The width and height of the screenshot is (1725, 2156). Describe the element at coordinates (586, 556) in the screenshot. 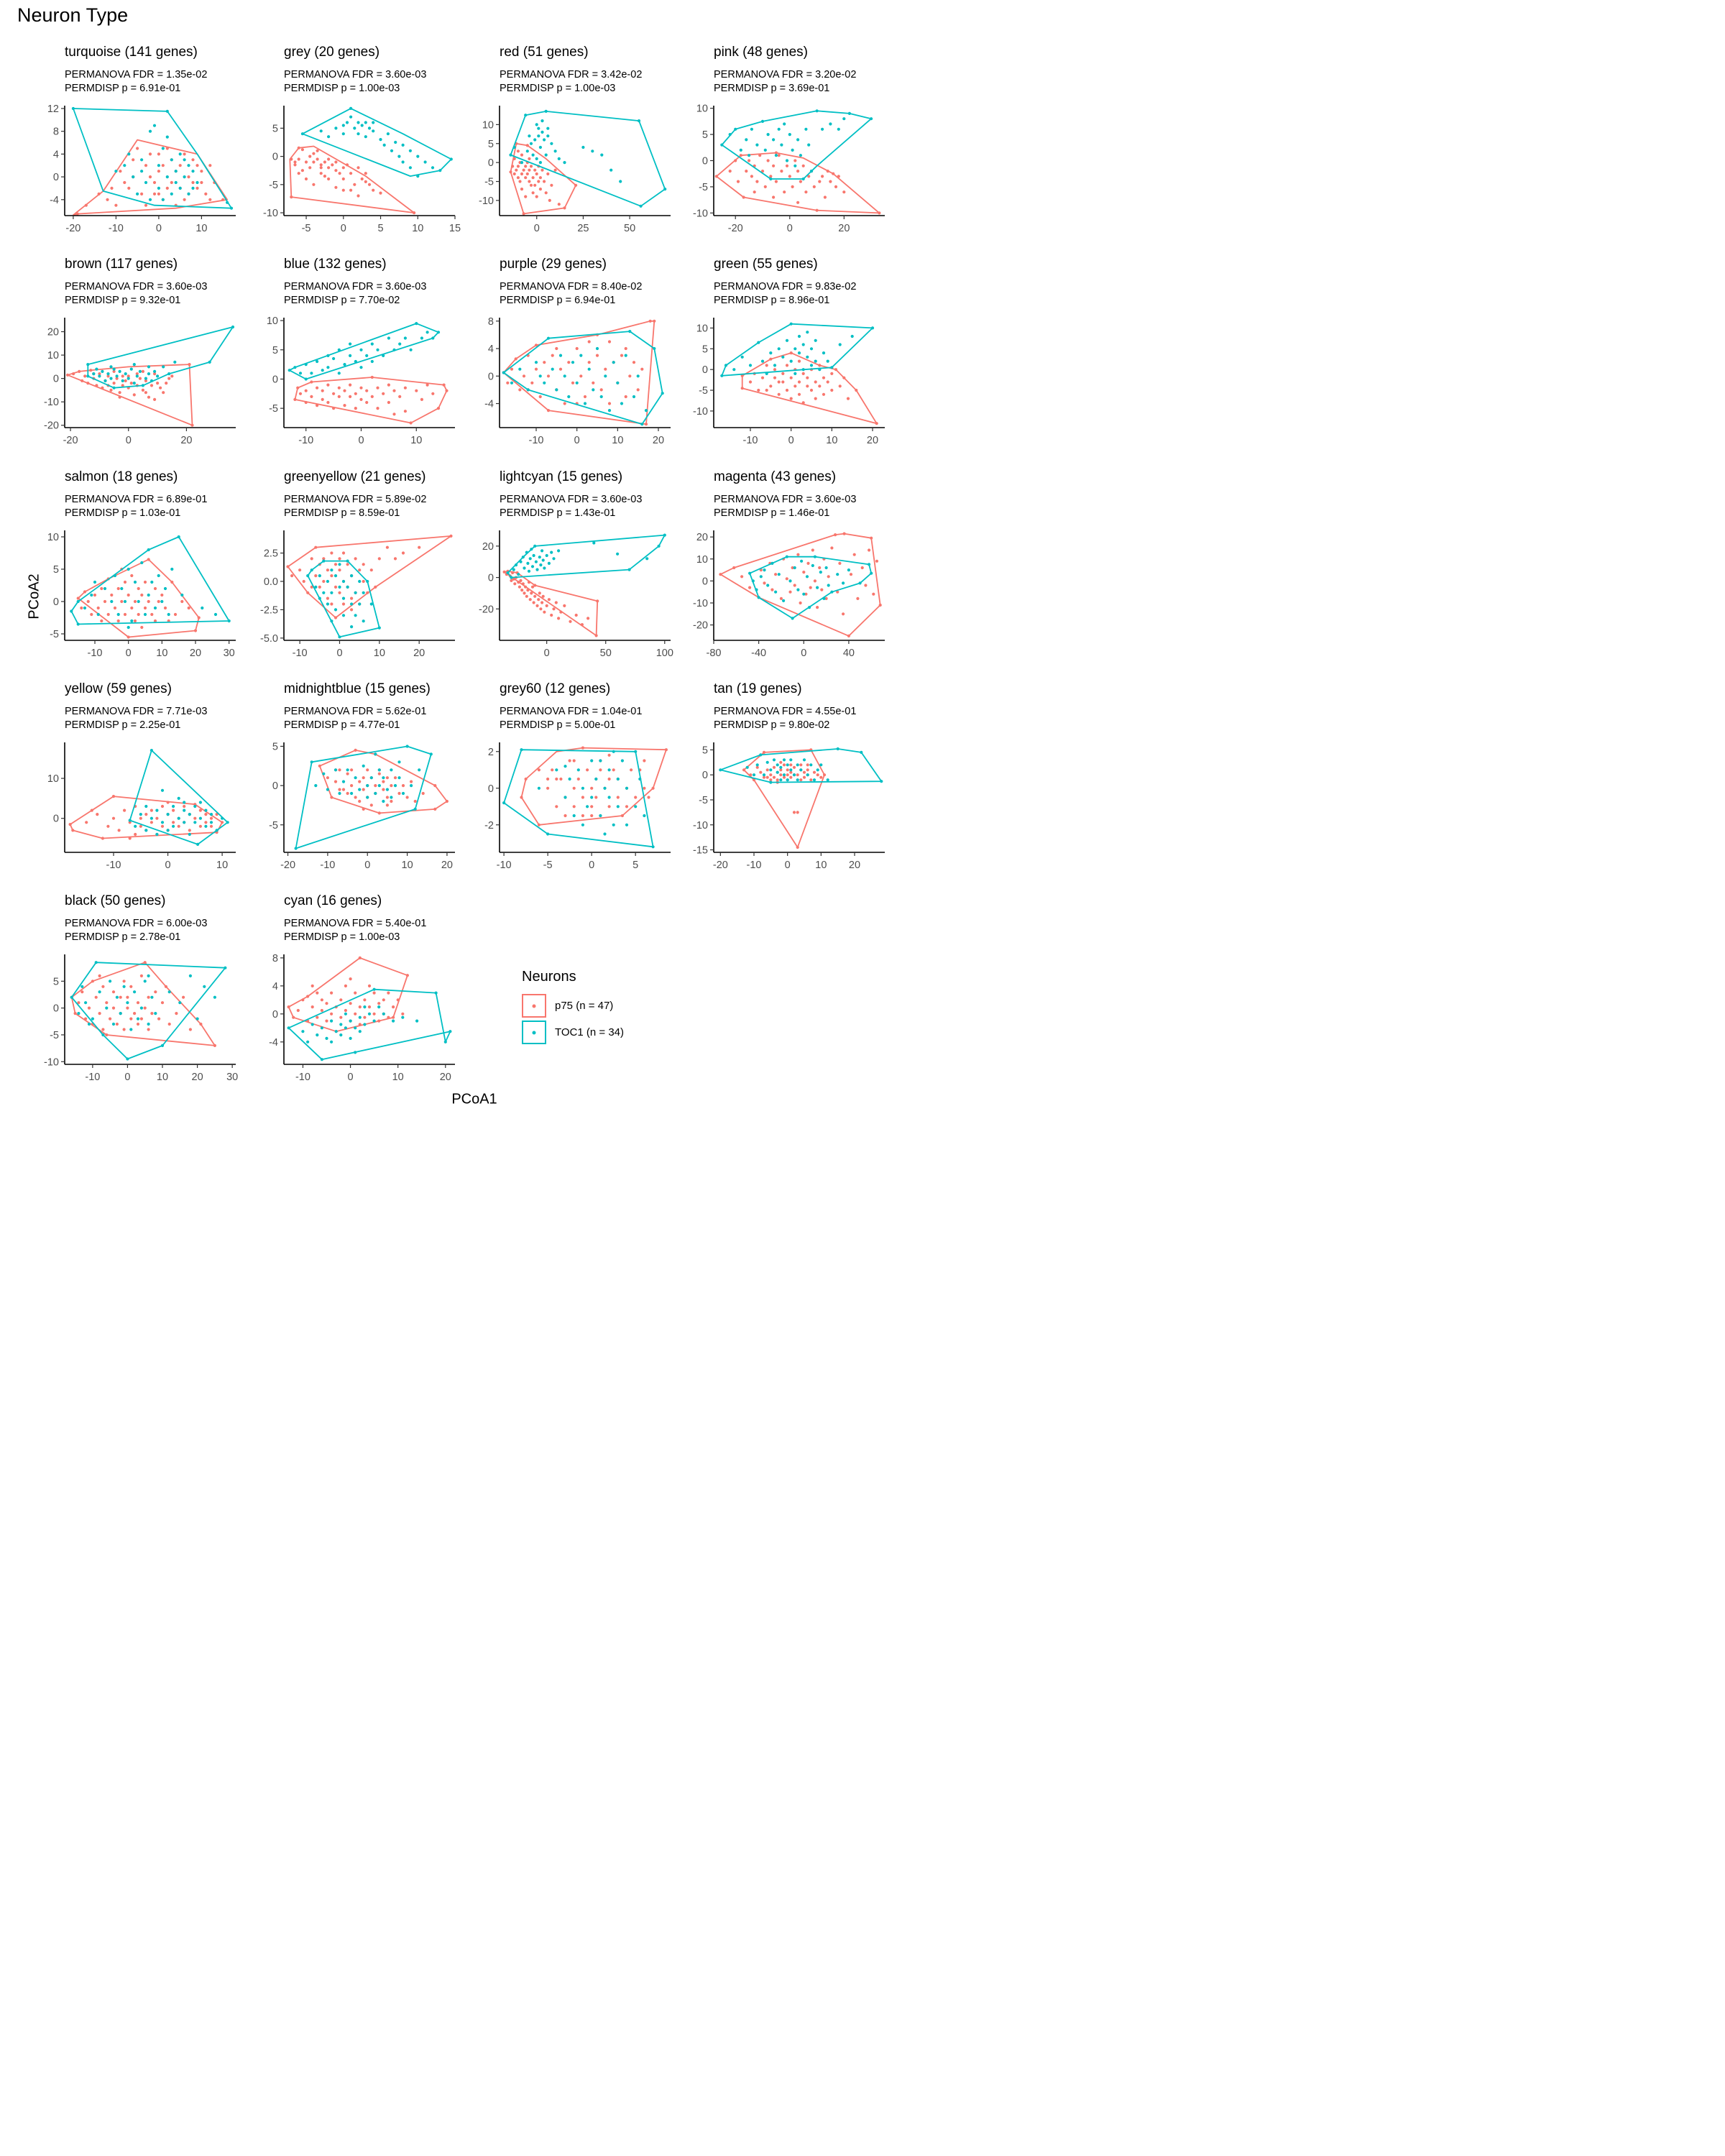

I see `hull-toc1` at that location.